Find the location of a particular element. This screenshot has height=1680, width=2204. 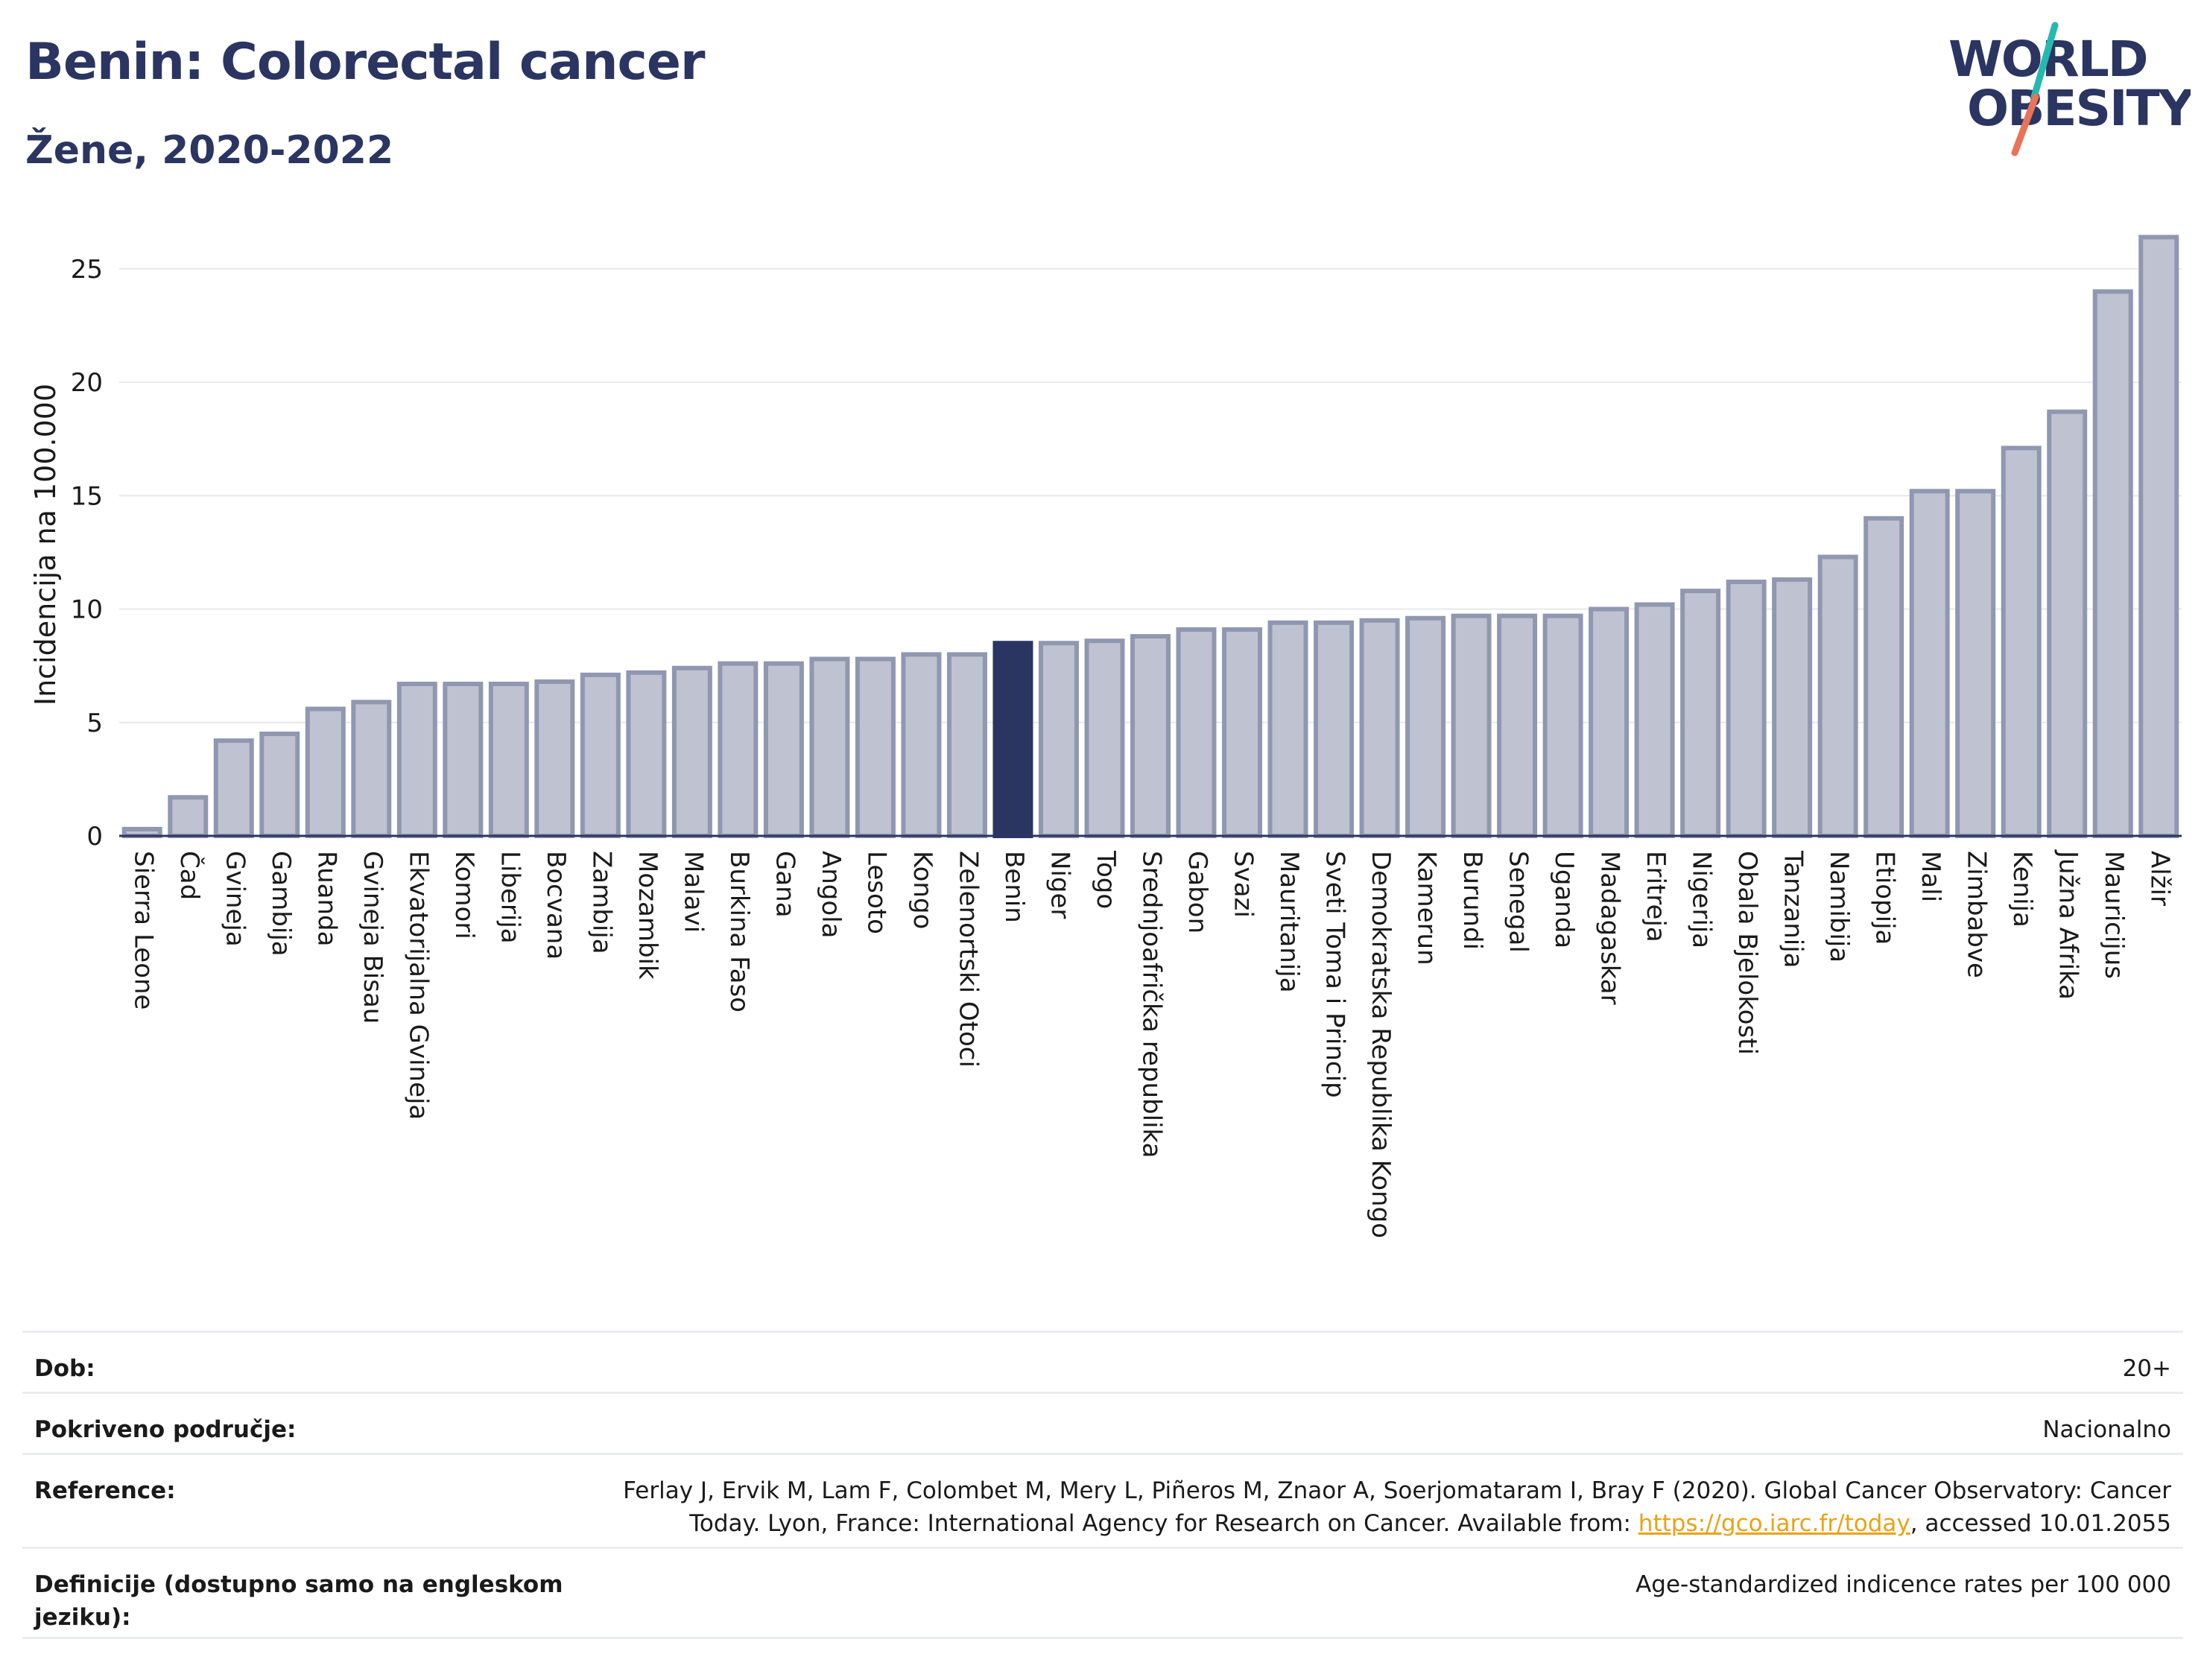

x-tick-label: Eritreja is located at coordinates (1656, 896).